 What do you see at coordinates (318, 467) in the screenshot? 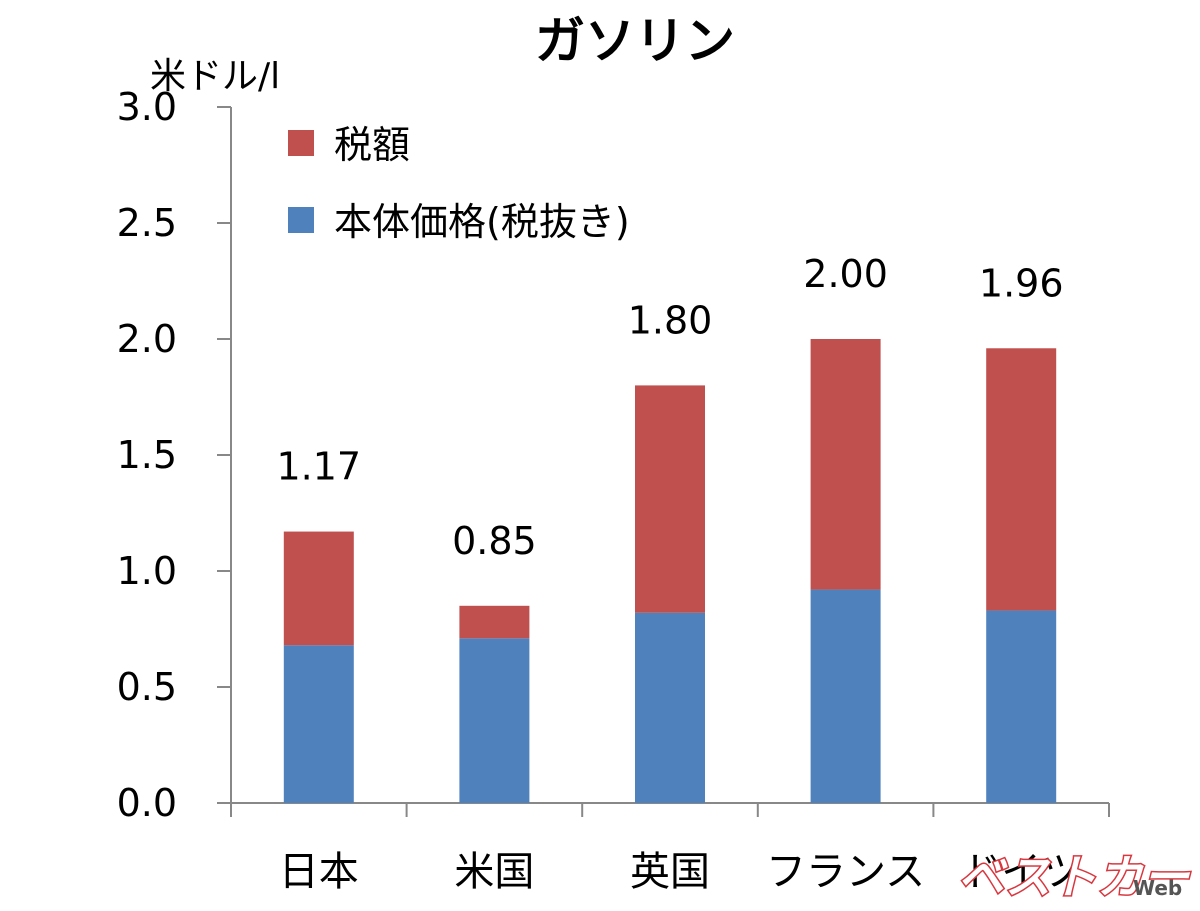
I see `total-value-label: 1.17` at bounding box center [318, 467].